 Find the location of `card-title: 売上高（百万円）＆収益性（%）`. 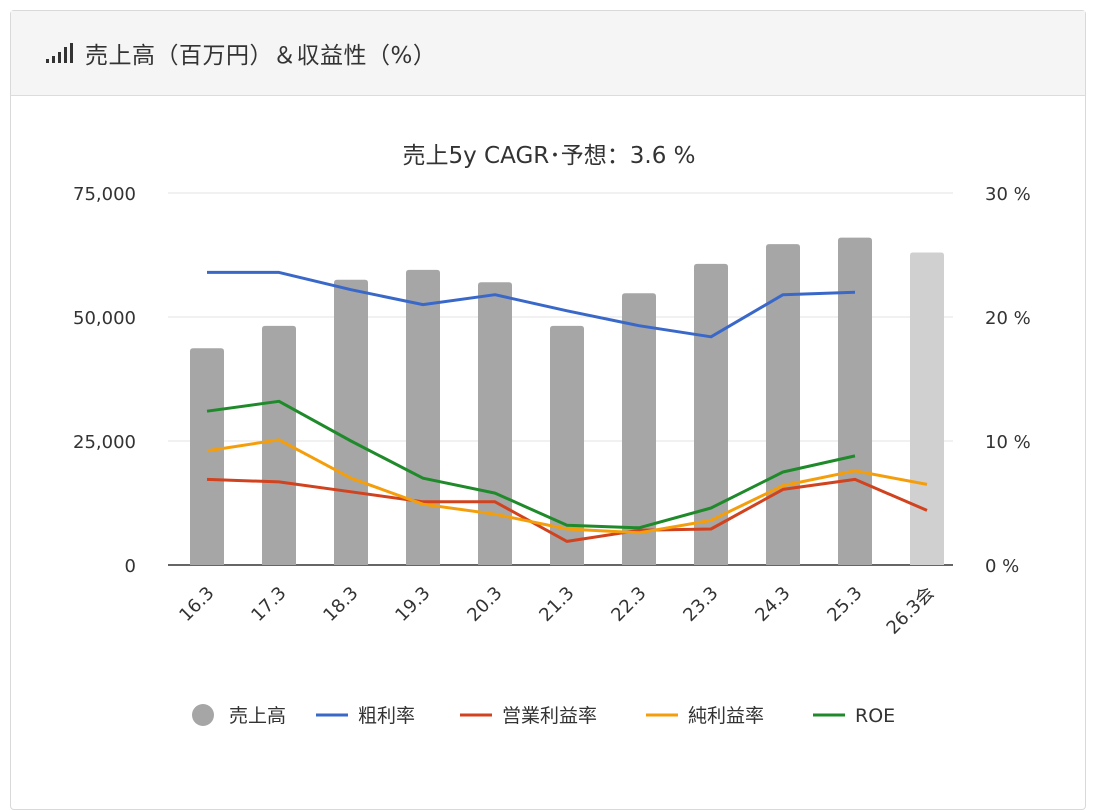

card-title: 売上高（百万円）＆収益性（%） is located at coordinates (261, 56).